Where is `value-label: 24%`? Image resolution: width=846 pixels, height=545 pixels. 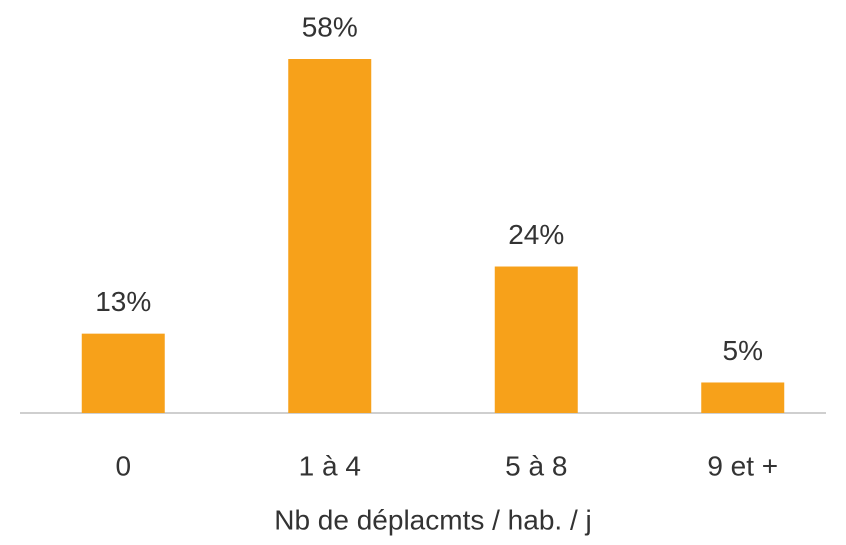 value-label: 24% is located at coordinates (536, 234).